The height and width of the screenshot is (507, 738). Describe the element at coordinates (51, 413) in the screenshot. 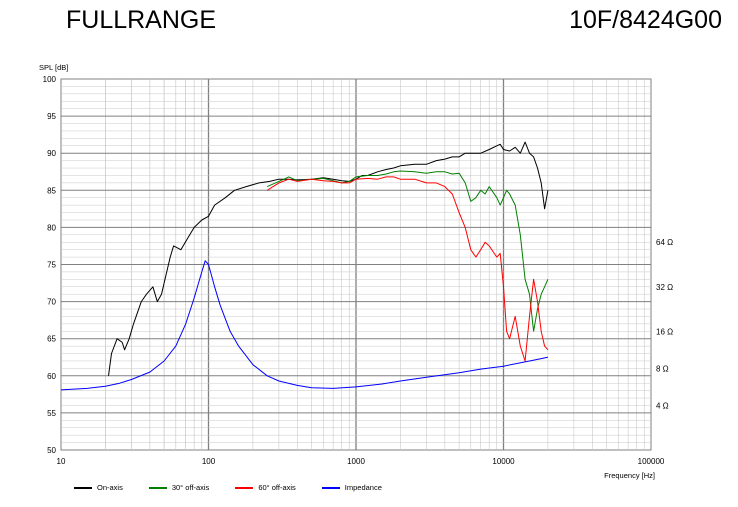

I see `y-tick-label: 55` at that location.